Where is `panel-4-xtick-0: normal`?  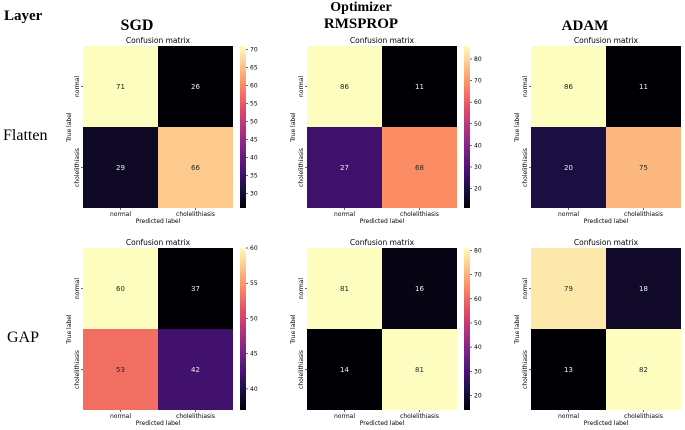 panel-4-xtick-0: normal is located at coordinates (120, 416).